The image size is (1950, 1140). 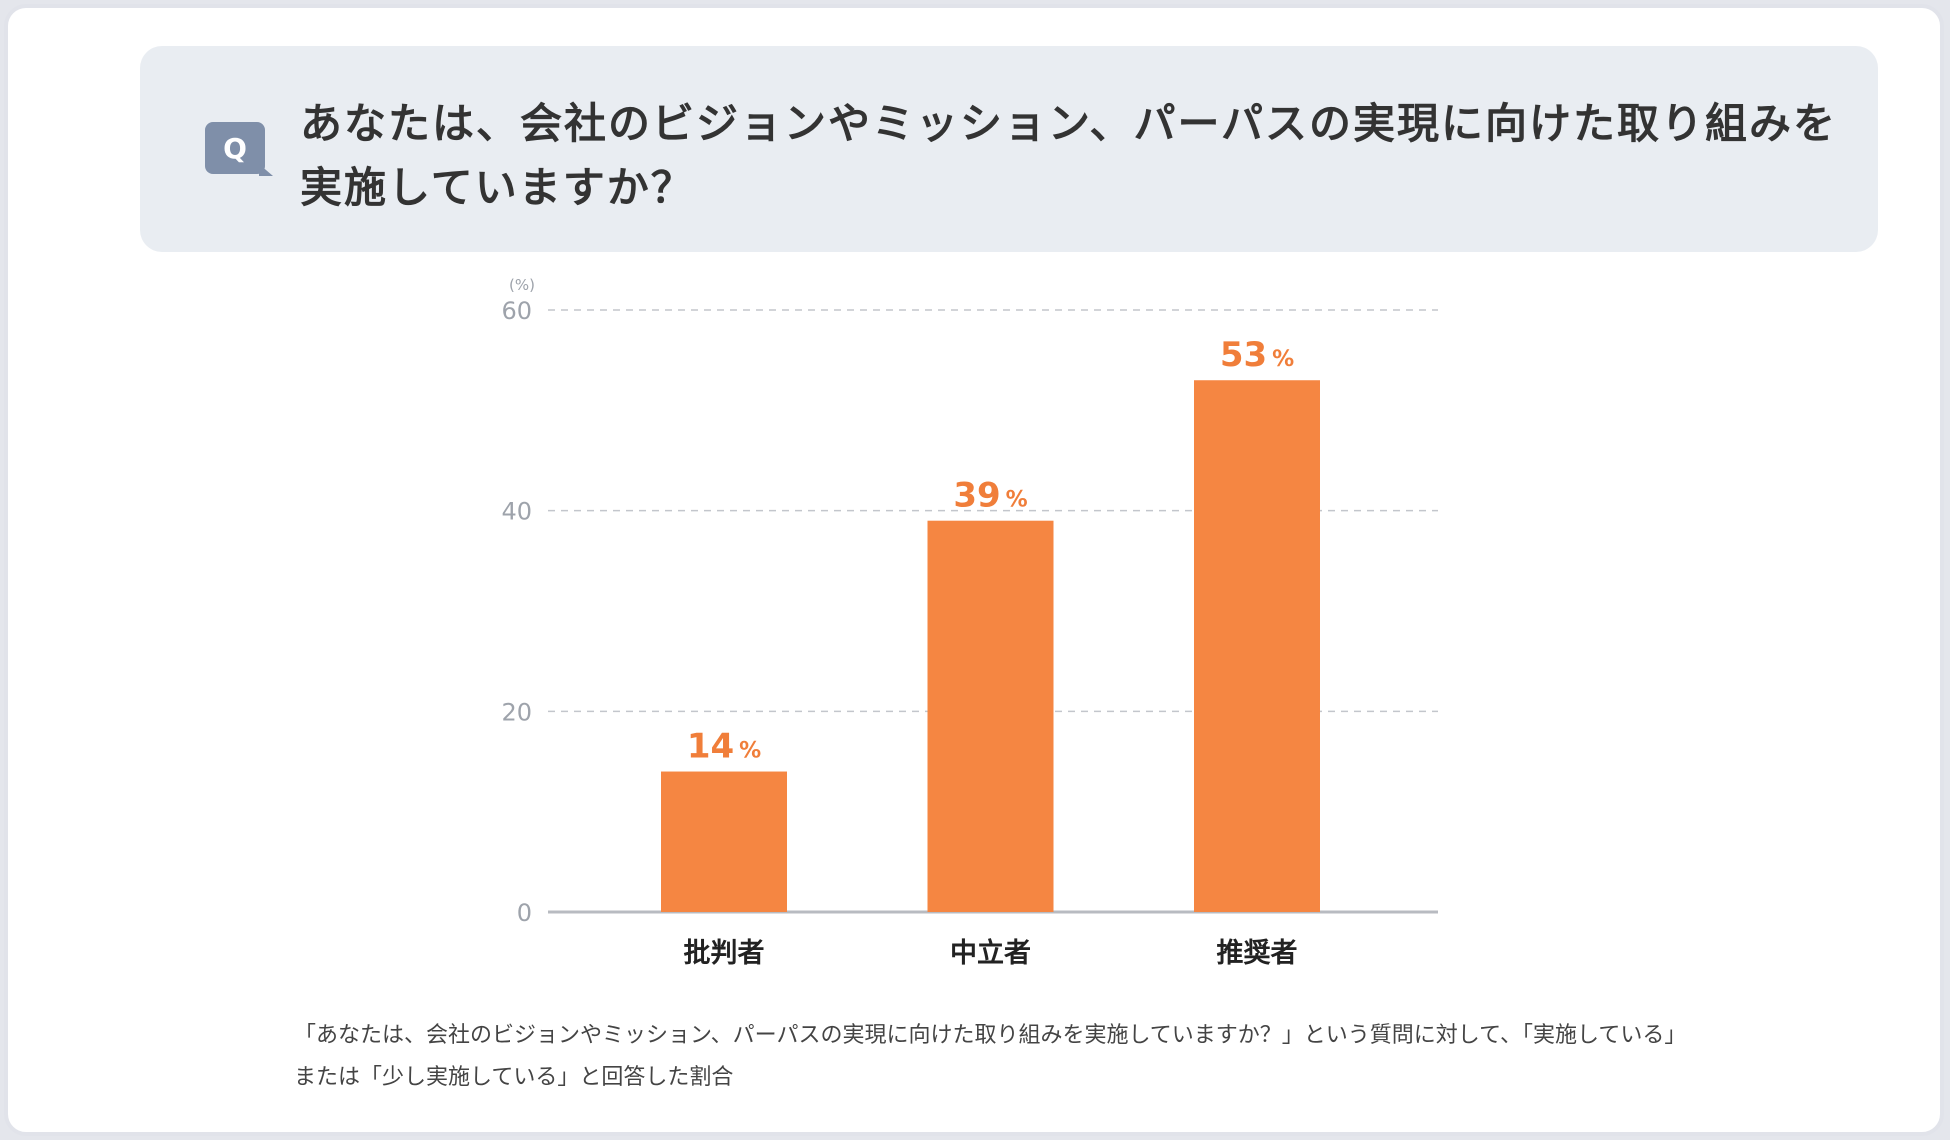 What do you see at coordinates (1257, 355) in the screenshot?
I see `value-label: 53%` at bounding box center [1257, 355].